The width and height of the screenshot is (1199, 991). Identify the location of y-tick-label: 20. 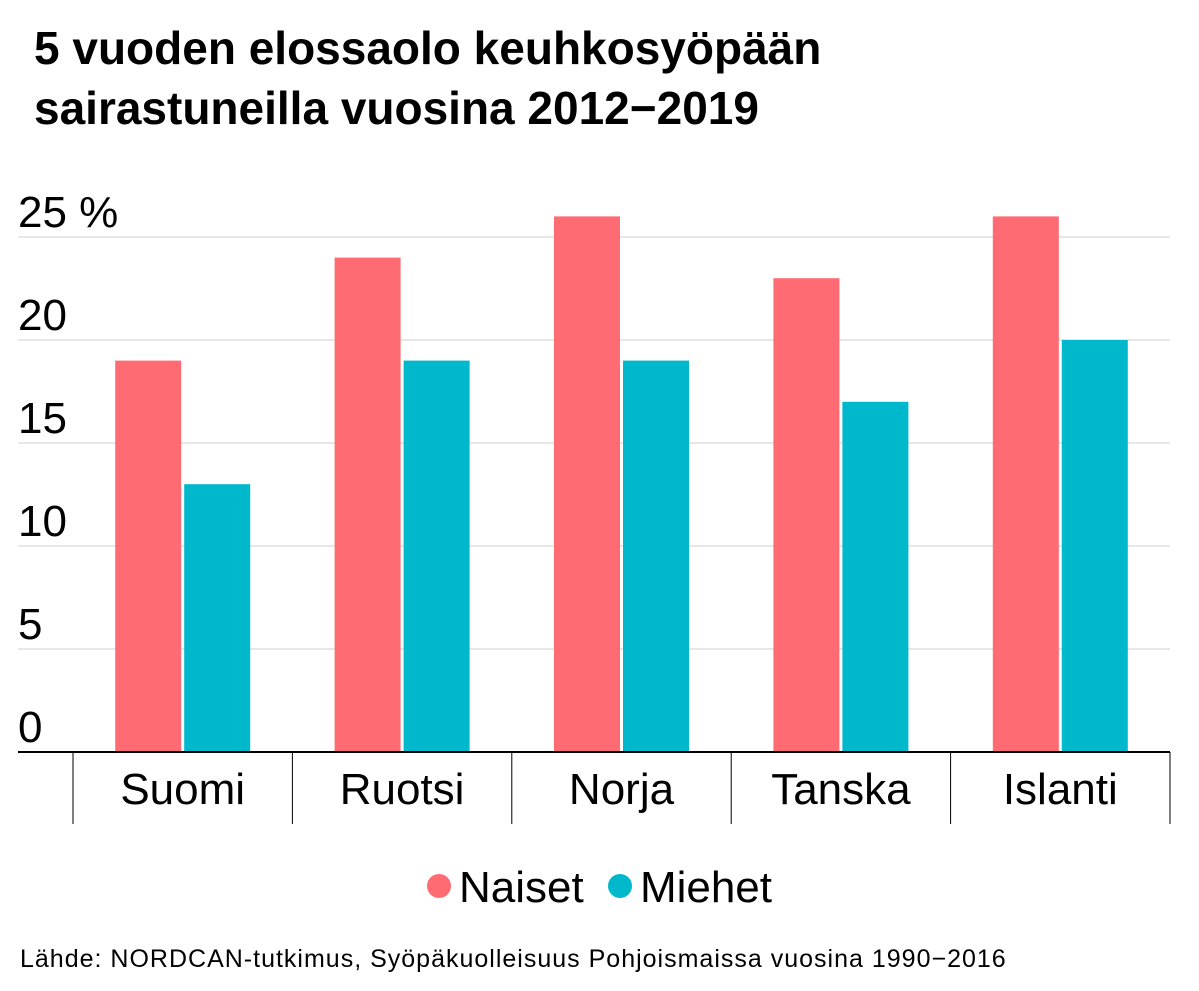
(42, 315).